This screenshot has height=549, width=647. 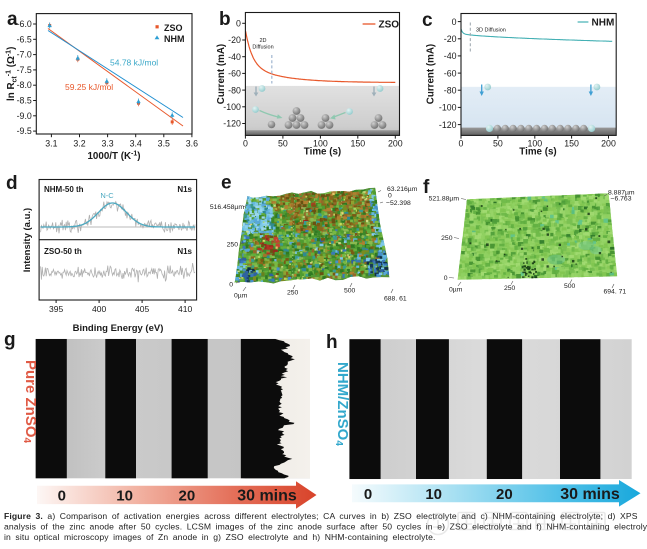 What do you see at coordinates (426, 187) in the screenshot?
I see `svg-text: f` at bounding box center [426, 187].